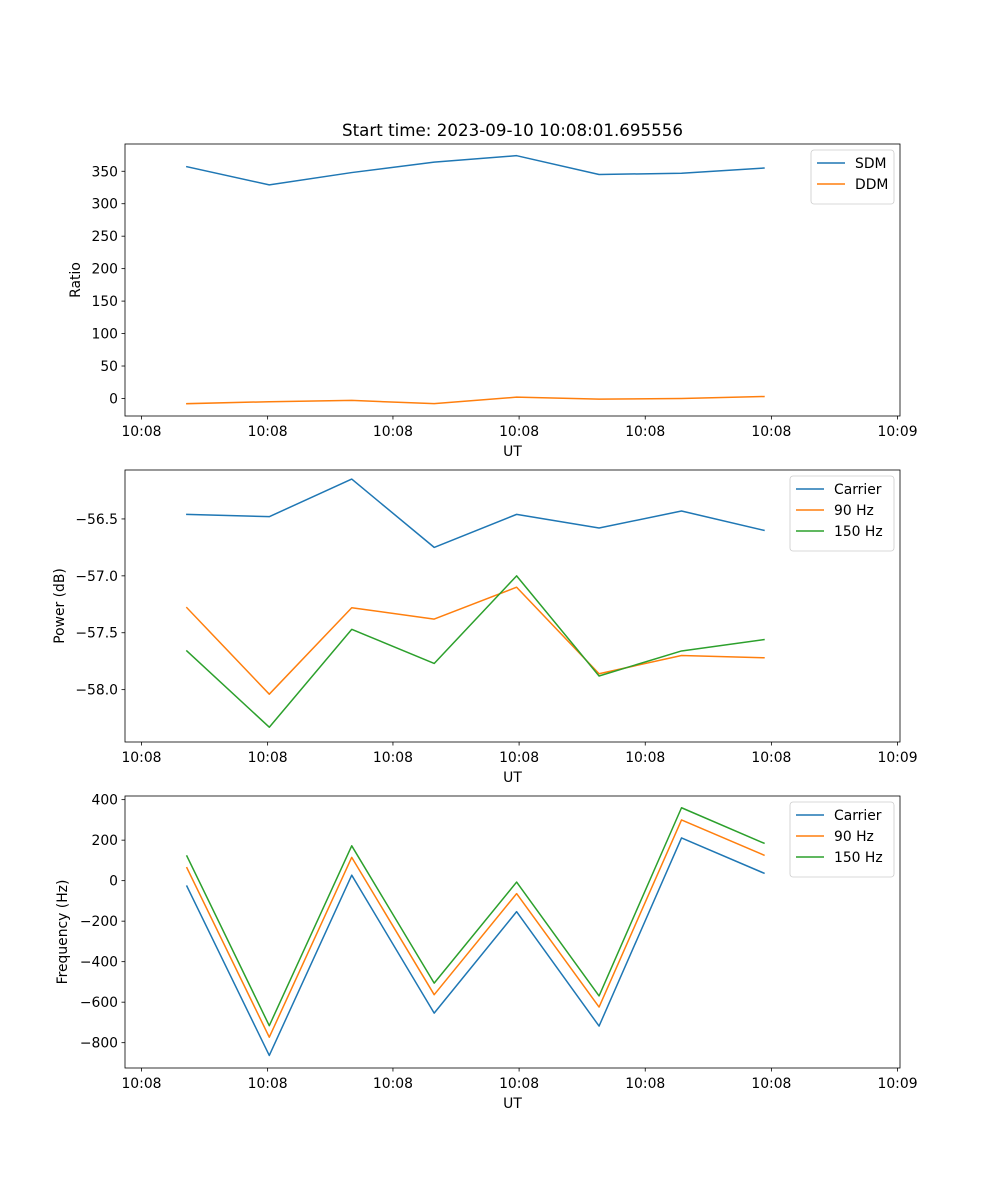 This screenshot has height=1200, width=1000. What do you see at coordinates (104, 237) in the screenshot?
I see `y-tick-label: 250` at bounding box center [104, 237].